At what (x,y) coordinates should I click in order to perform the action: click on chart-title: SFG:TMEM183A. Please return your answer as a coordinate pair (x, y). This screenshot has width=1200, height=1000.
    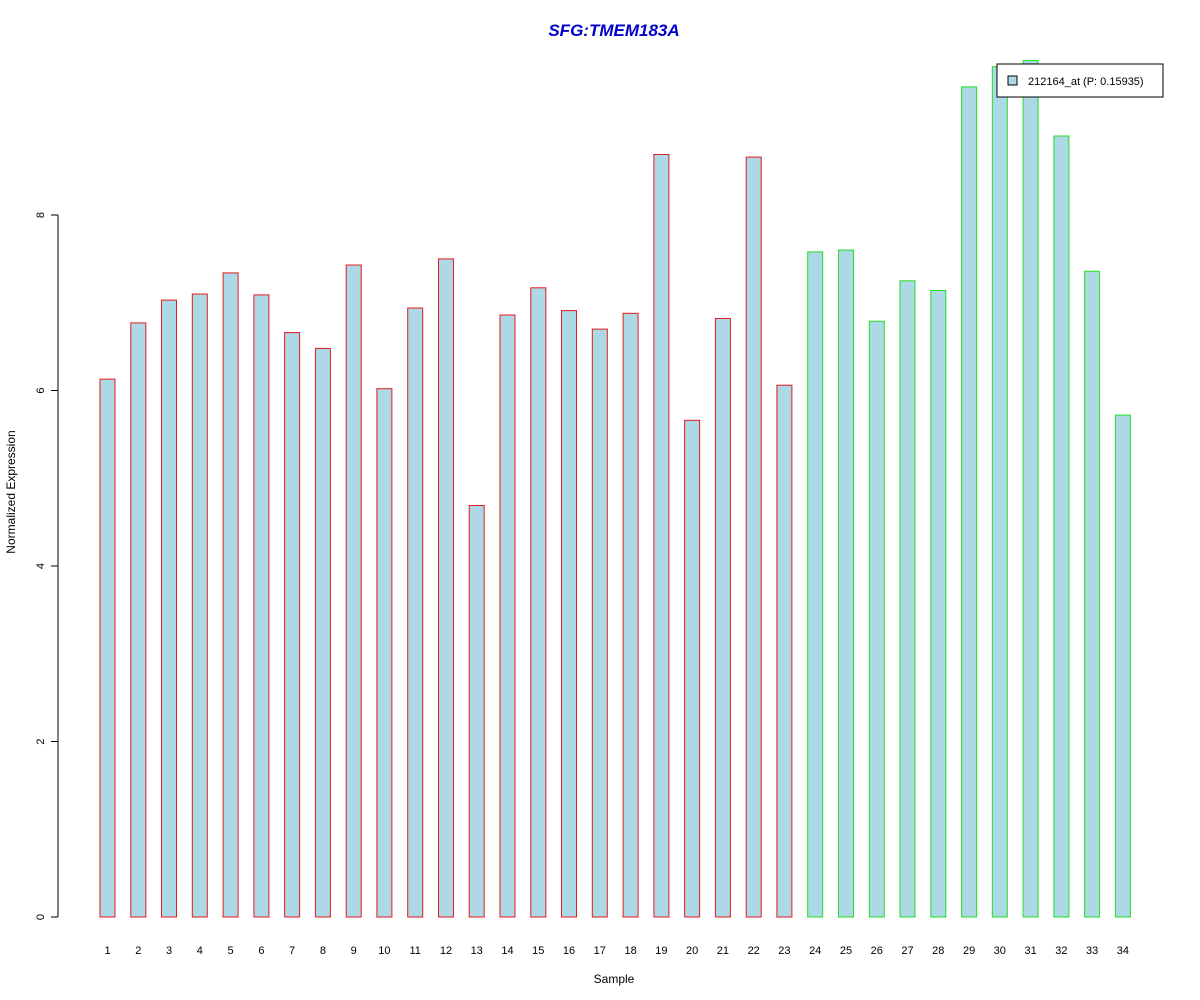
    Looking at the image, I should click on (613, 30).